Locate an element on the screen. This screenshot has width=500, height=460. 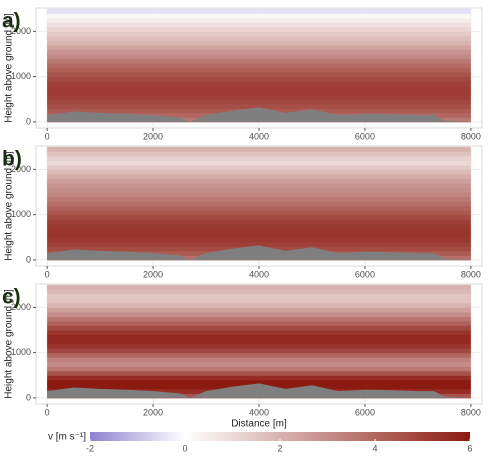
colorbar-tick-label: 6 is located at coordinates (469, 448).